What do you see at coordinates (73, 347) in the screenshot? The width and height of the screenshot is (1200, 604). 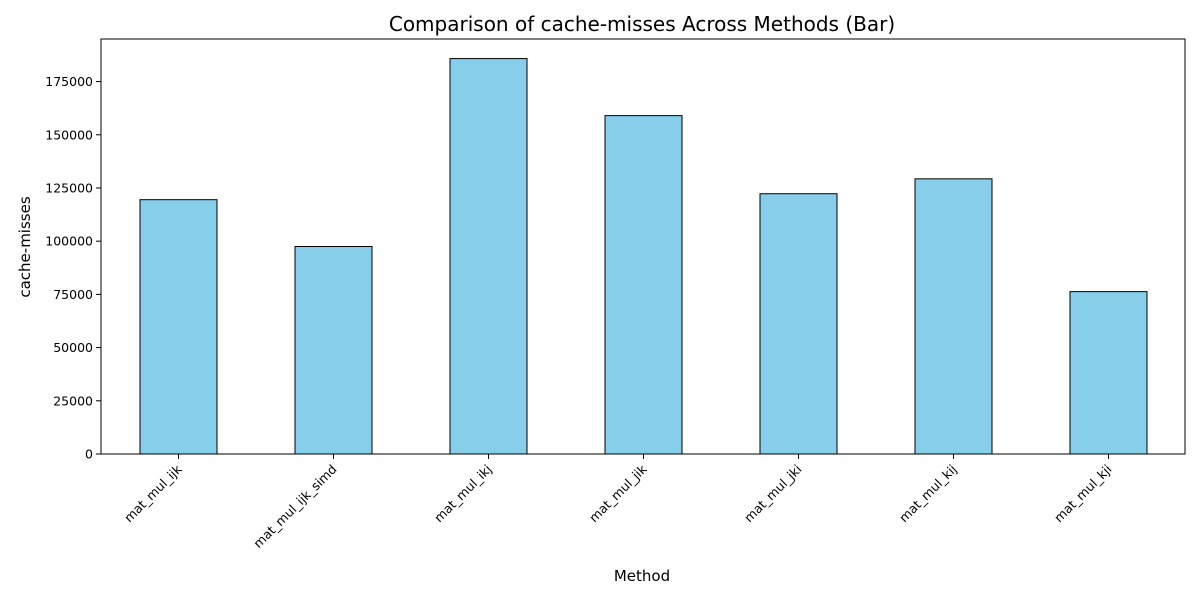 I see `y-tick-label: 50000` at bounding box center [73, 347].